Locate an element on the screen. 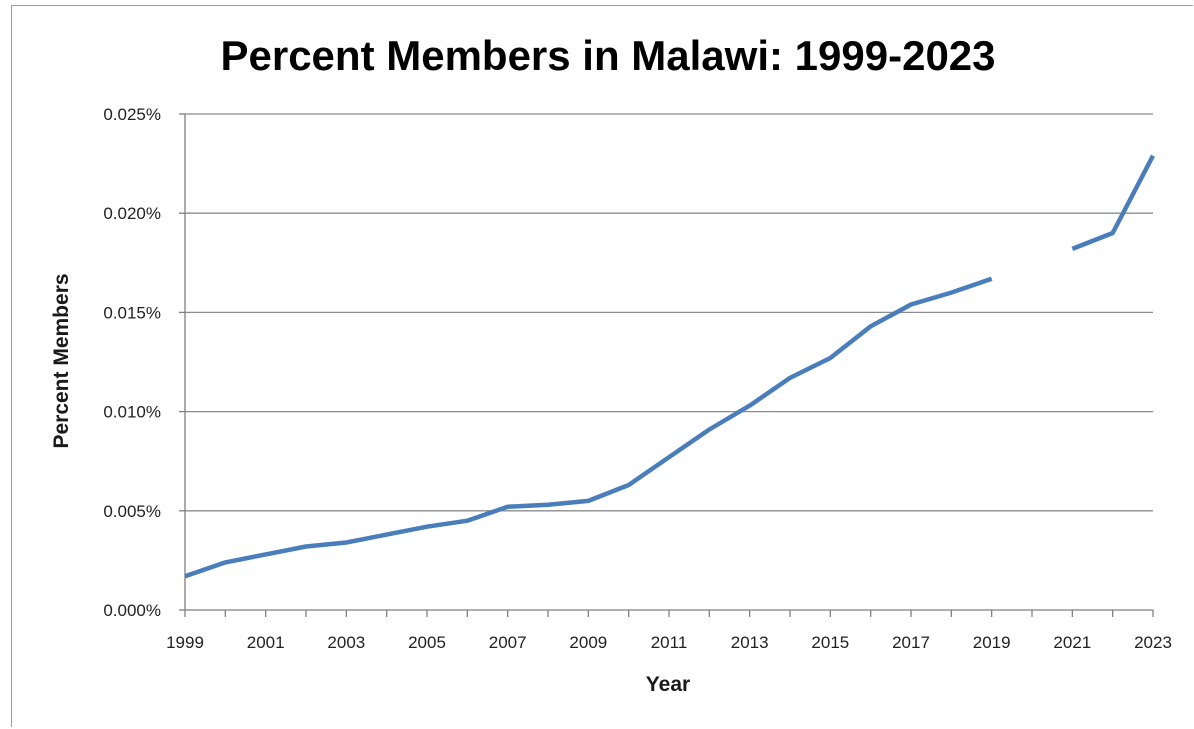 The height and width of the screenshot is (729, 1194). y-tick-label: 0.025% is located at coordinates (132, 114).